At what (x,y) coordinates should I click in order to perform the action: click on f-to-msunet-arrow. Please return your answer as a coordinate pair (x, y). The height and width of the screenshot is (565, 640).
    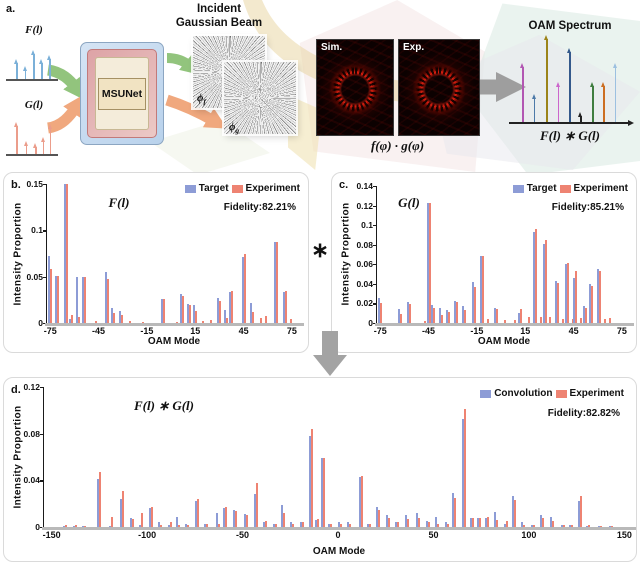
    Looking at the image, I should click on (66, 82).